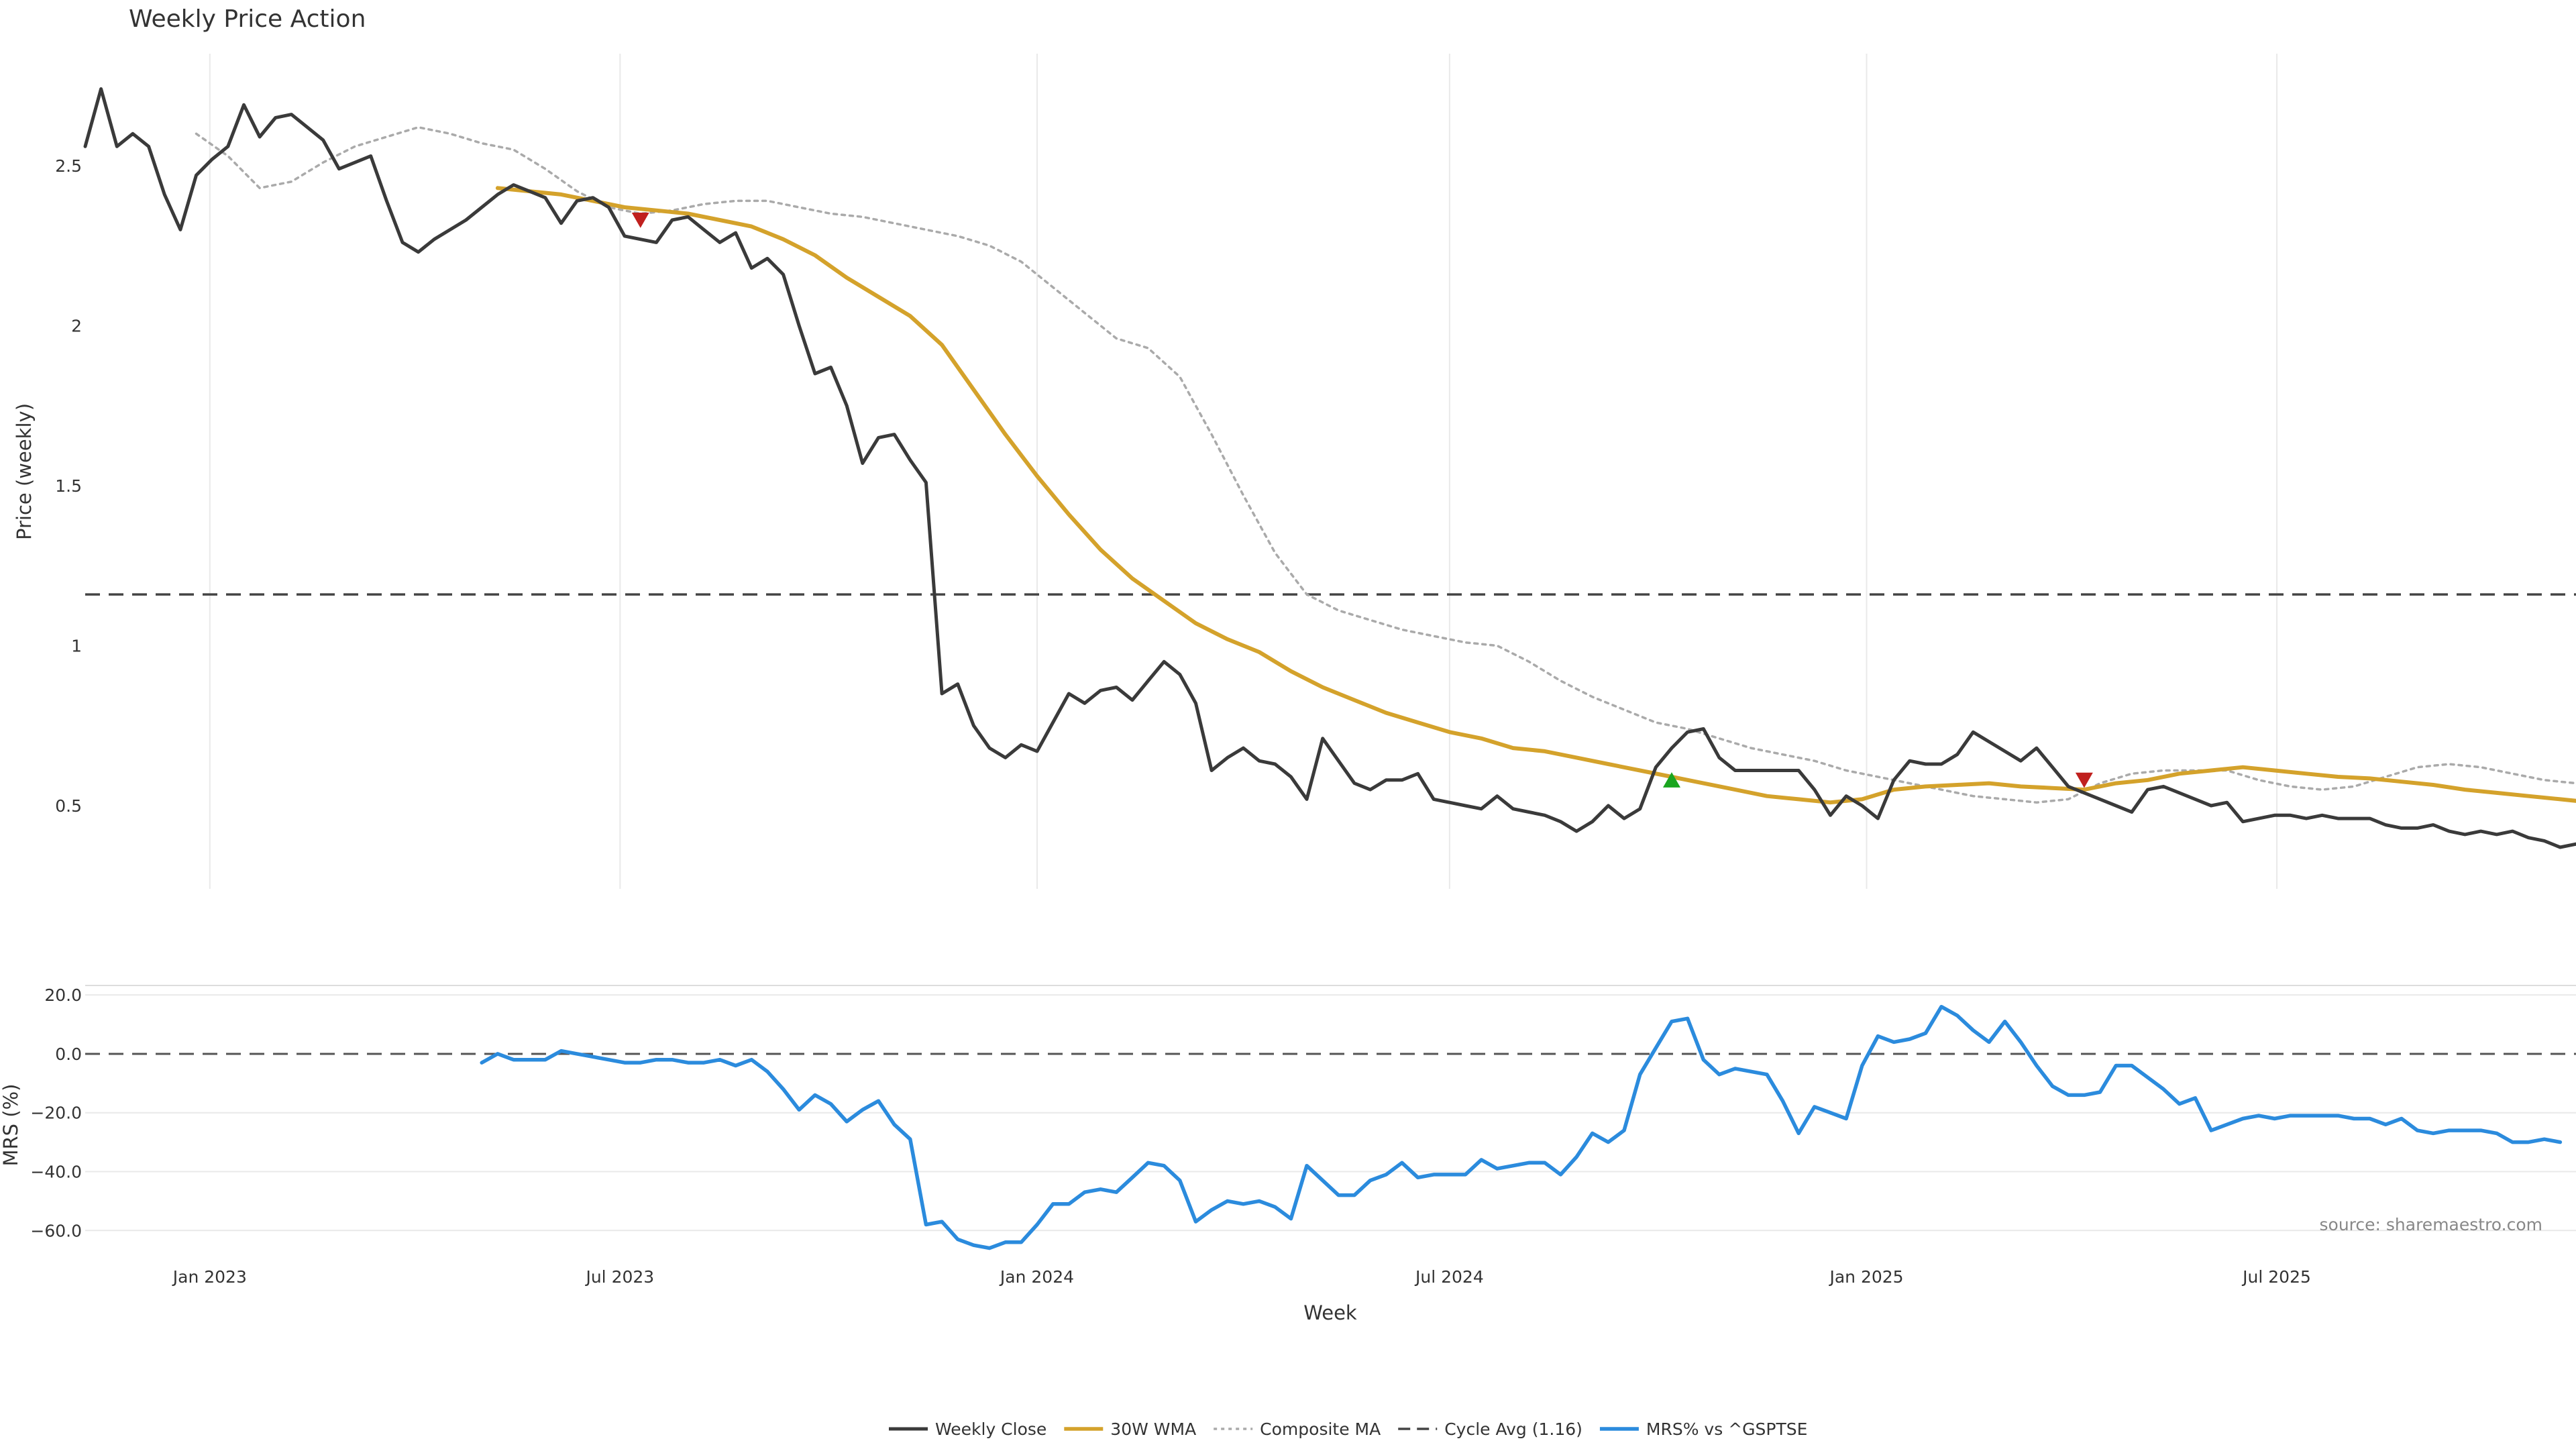 This screenshot has width=2576, height=1449. Describe the element at coordinates (619, 1277) in the screenshot. I see `x-tick-label: Jul 2023` at that location.